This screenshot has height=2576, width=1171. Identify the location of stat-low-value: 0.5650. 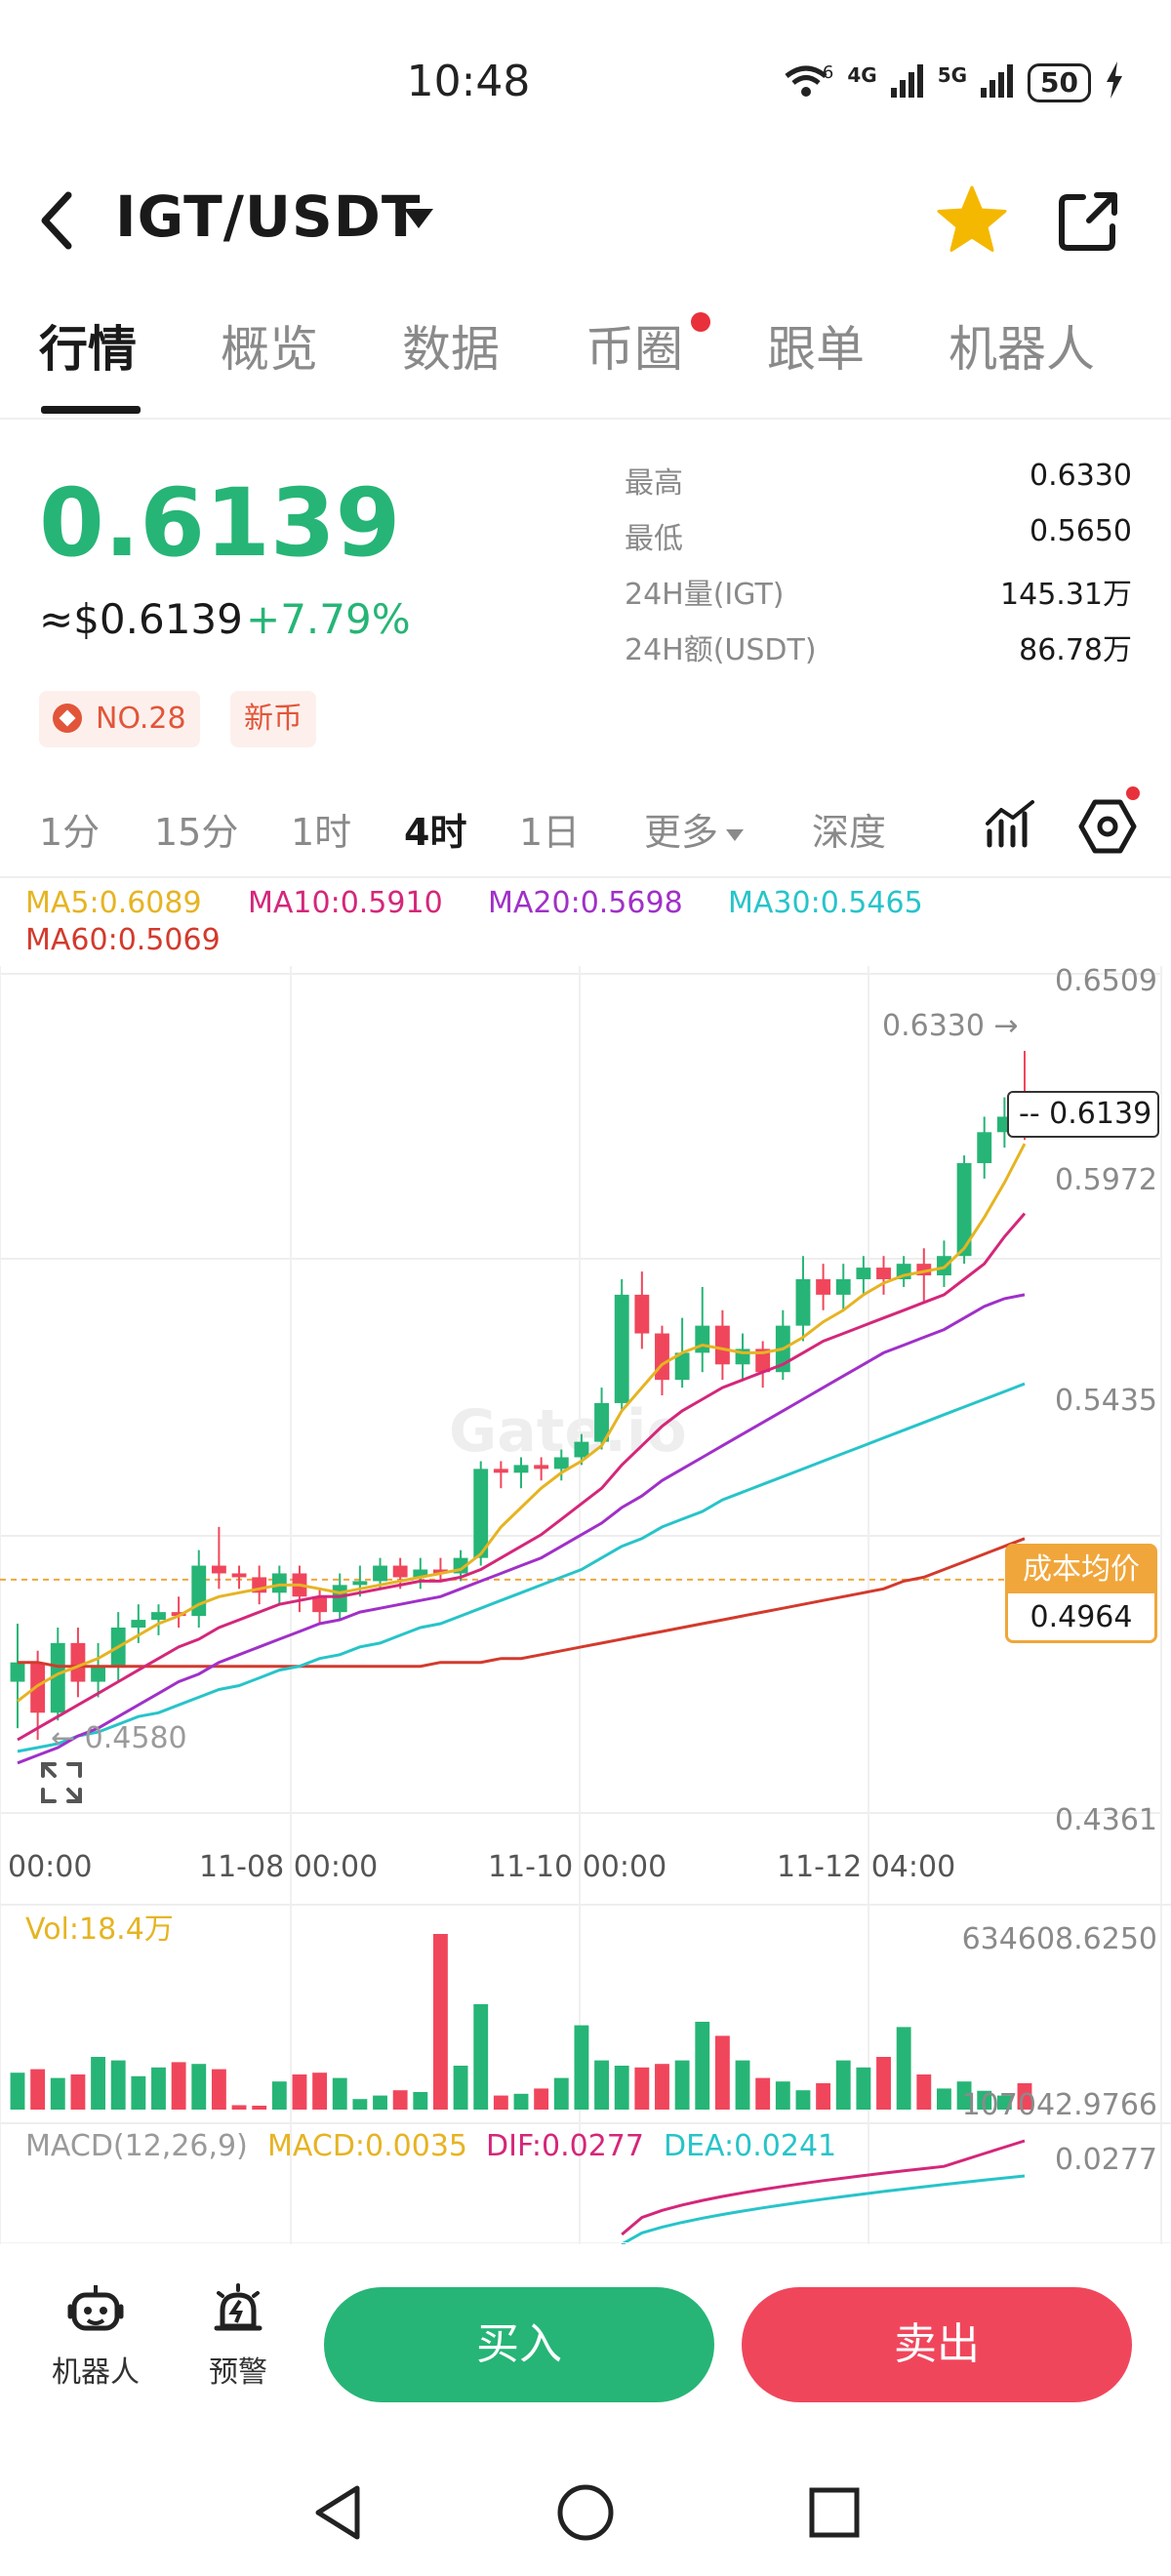
(1081, 531).